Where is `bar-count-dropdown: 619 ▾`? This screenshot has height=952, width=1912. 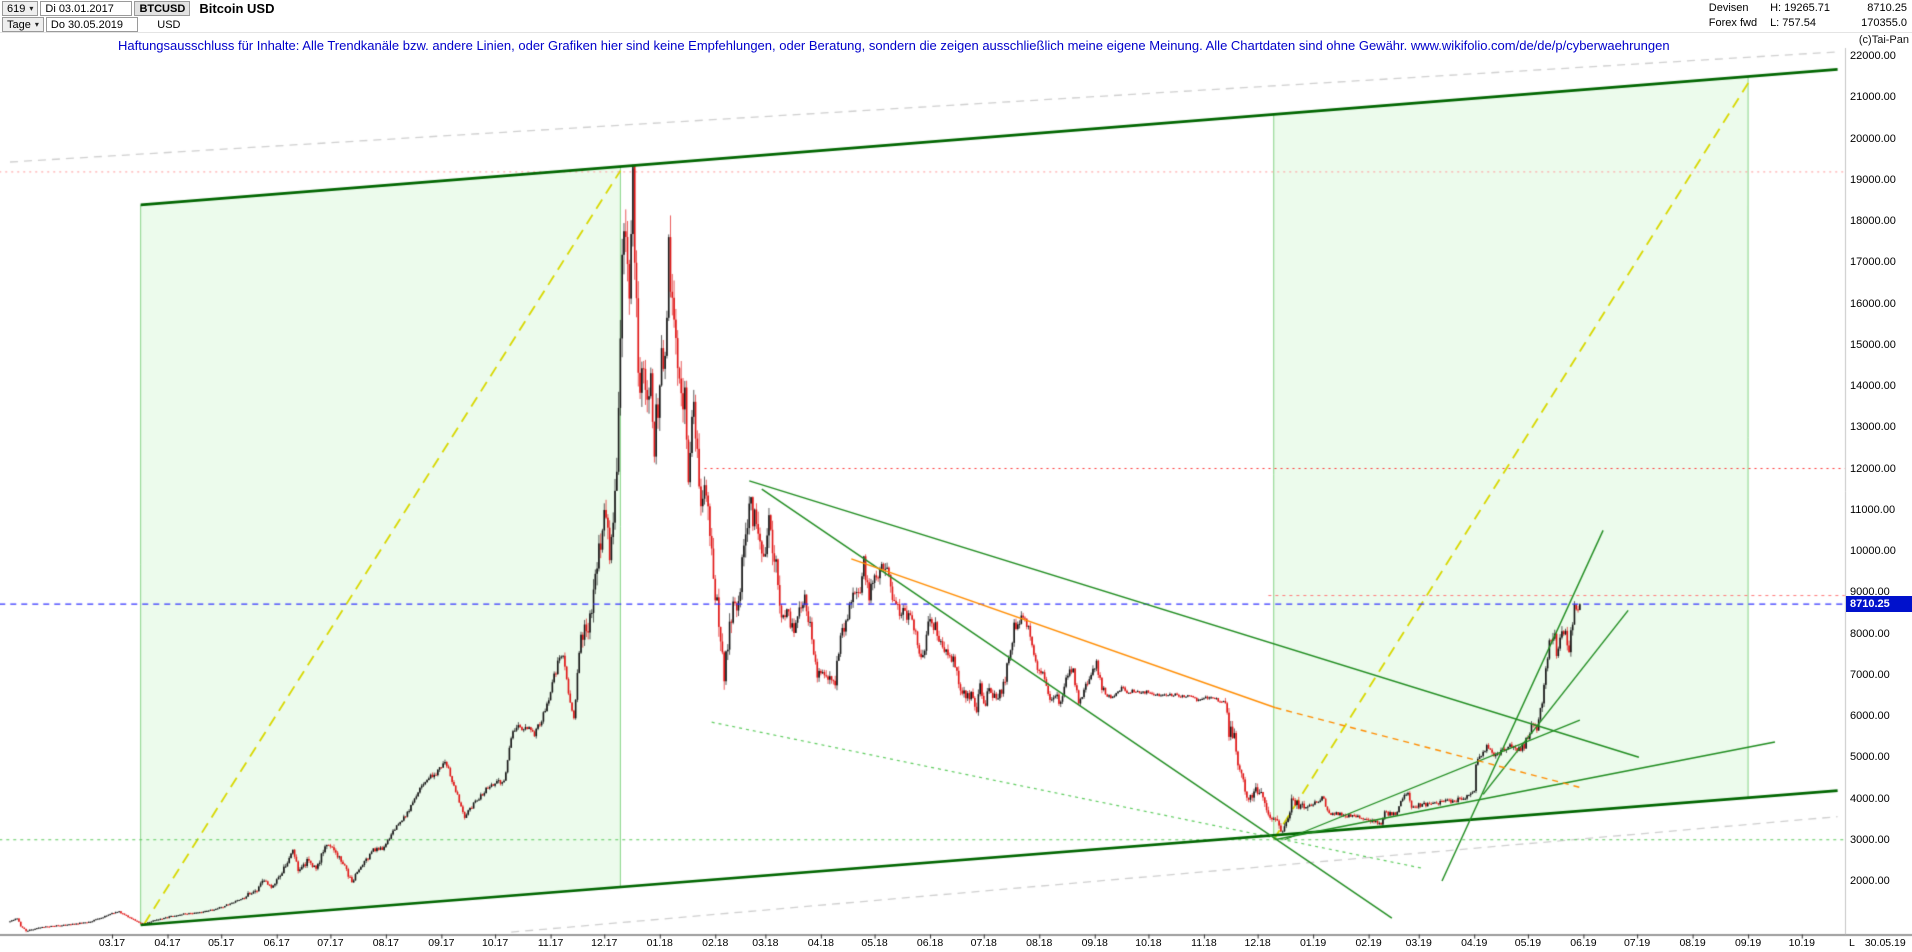 bar-count-dropdown: 619 ▾ is located at coordinates (20, 8).